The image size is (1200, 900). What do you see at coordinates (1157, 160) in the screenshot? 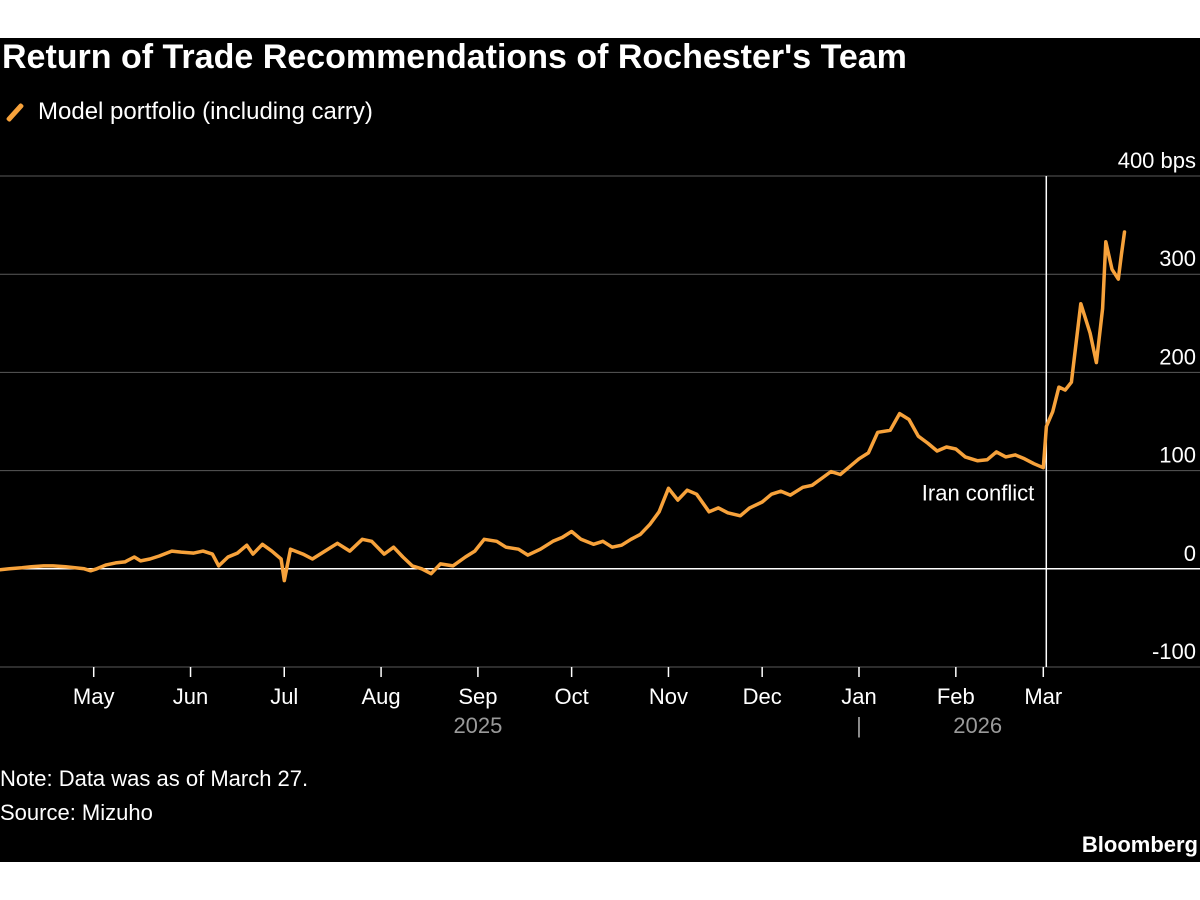
I see `y-tick-label: 400 bps` at bounding box center [1157, 160].